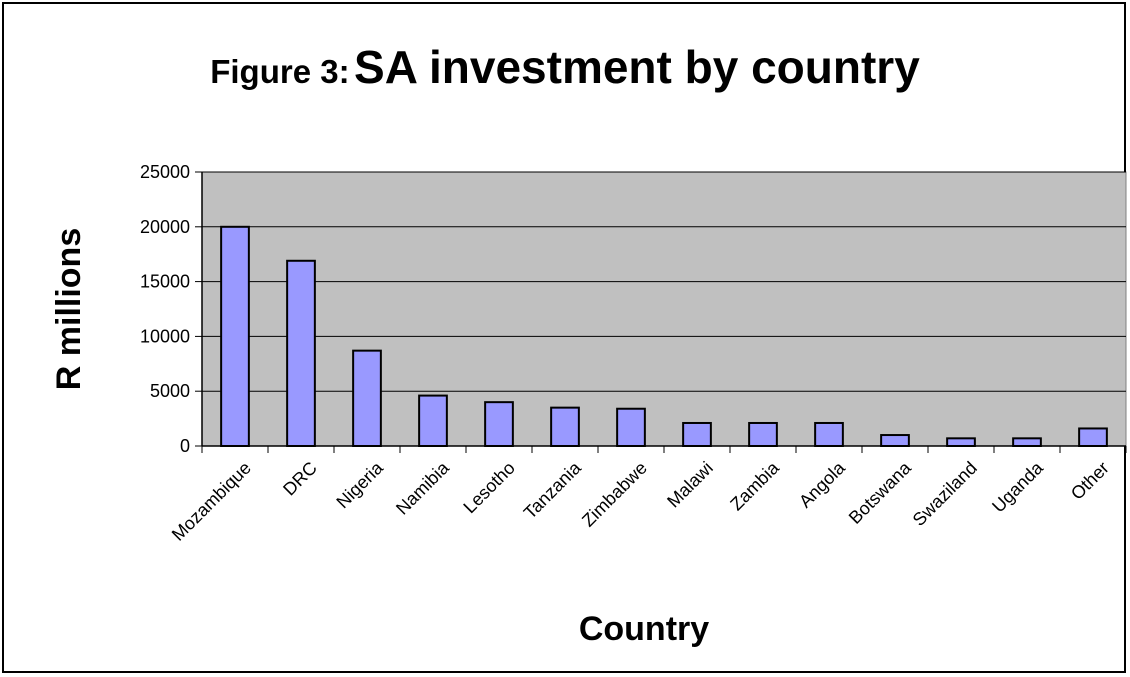 The height and width of the screenshot is (677, 1130). What do you see at coordinates (280, 71) in the screenshot?
I see `chart-title-prefix: Figure 3:` at bounding box center [280, 71].